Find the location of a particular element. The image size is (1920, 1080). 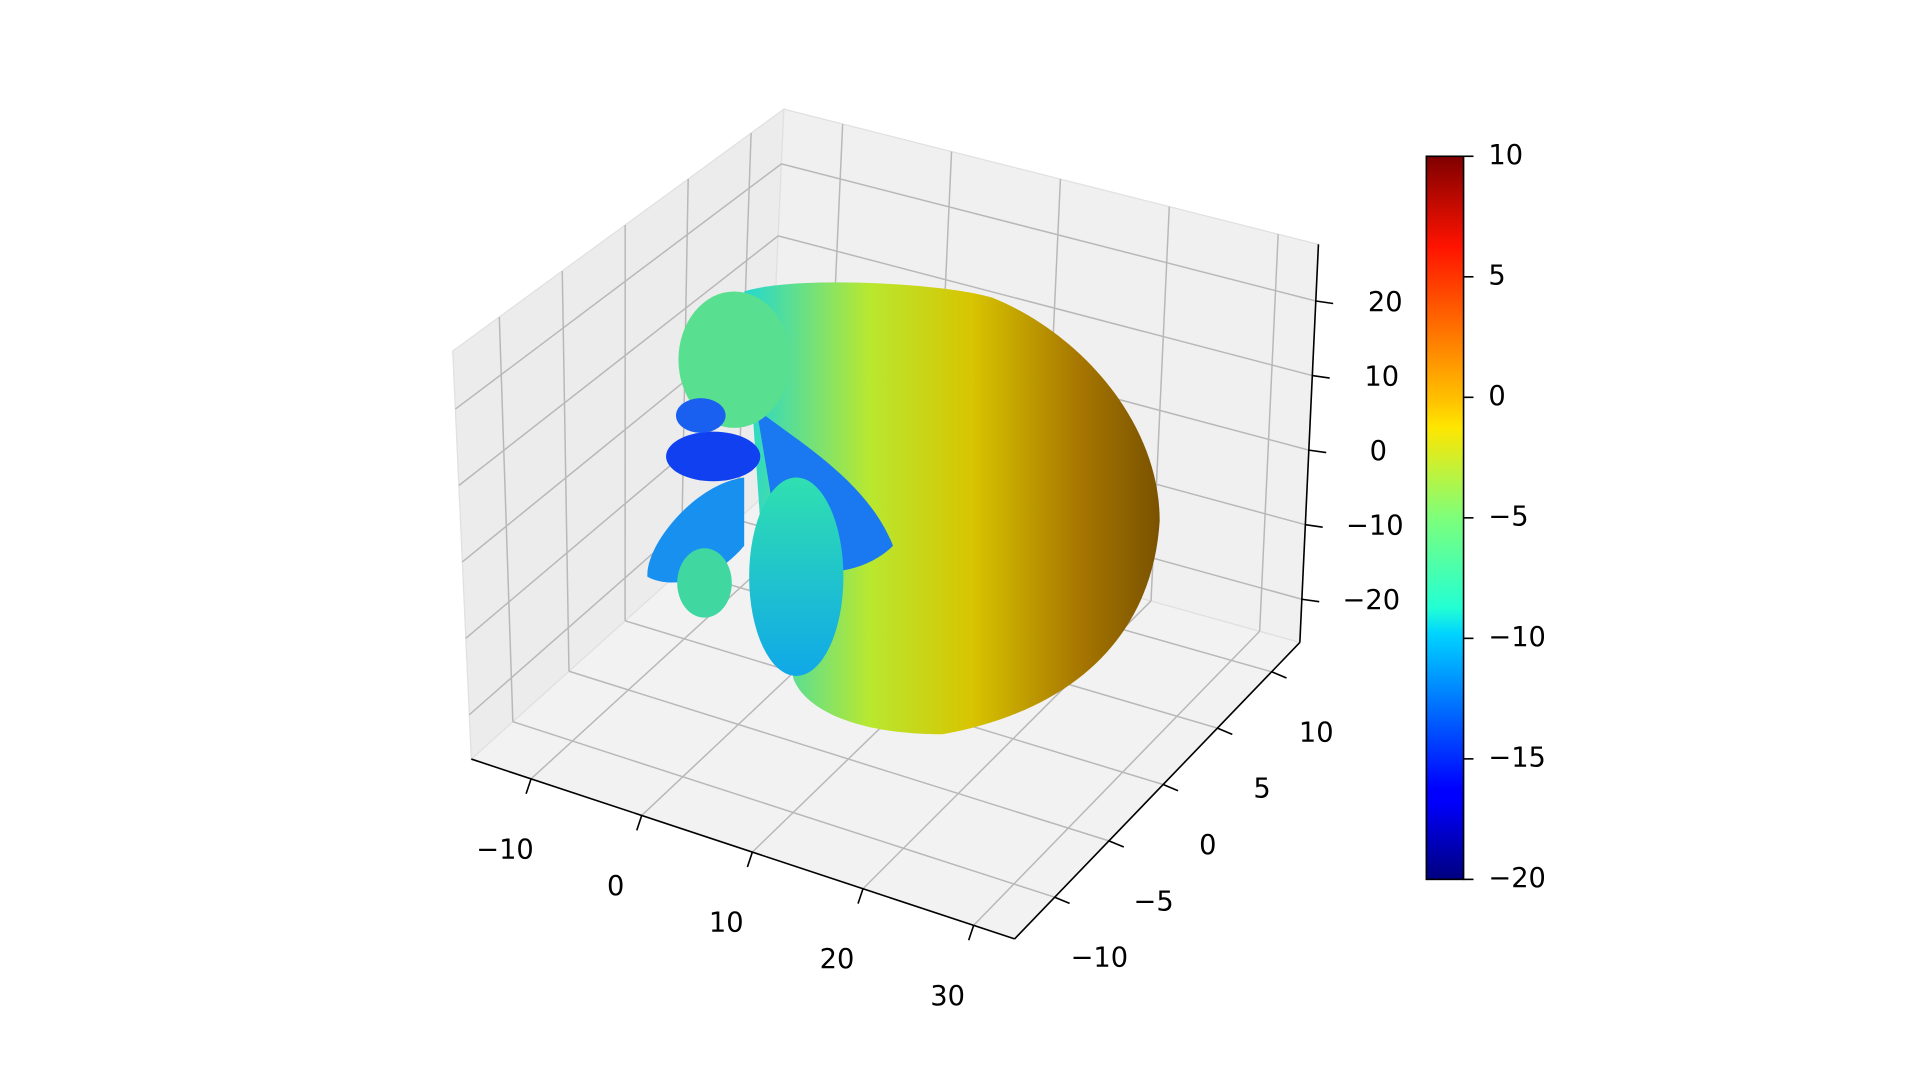

y-axis-line is located at coordinates (1157, 790).